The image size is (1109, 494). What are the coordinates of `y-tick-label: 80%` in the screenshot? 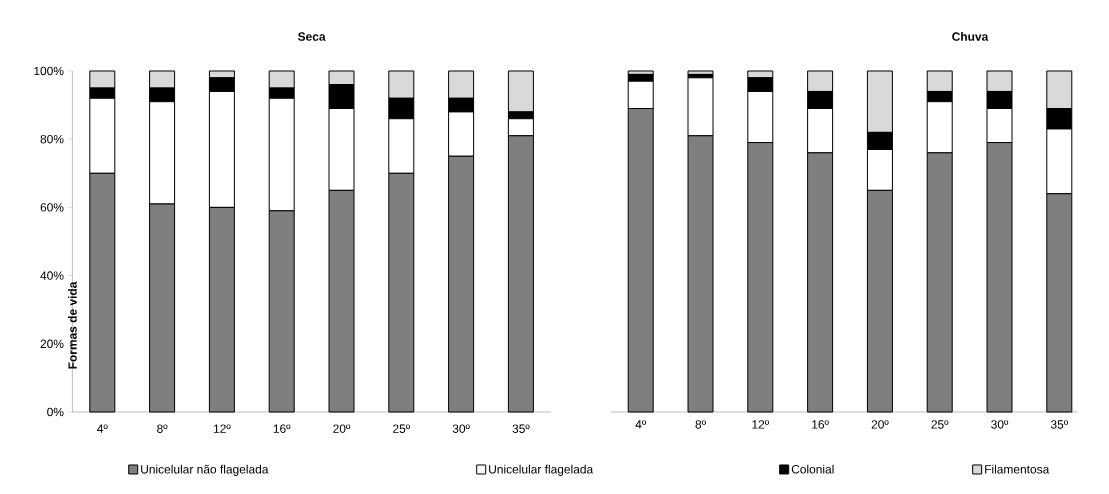 It's located at (52, 139).